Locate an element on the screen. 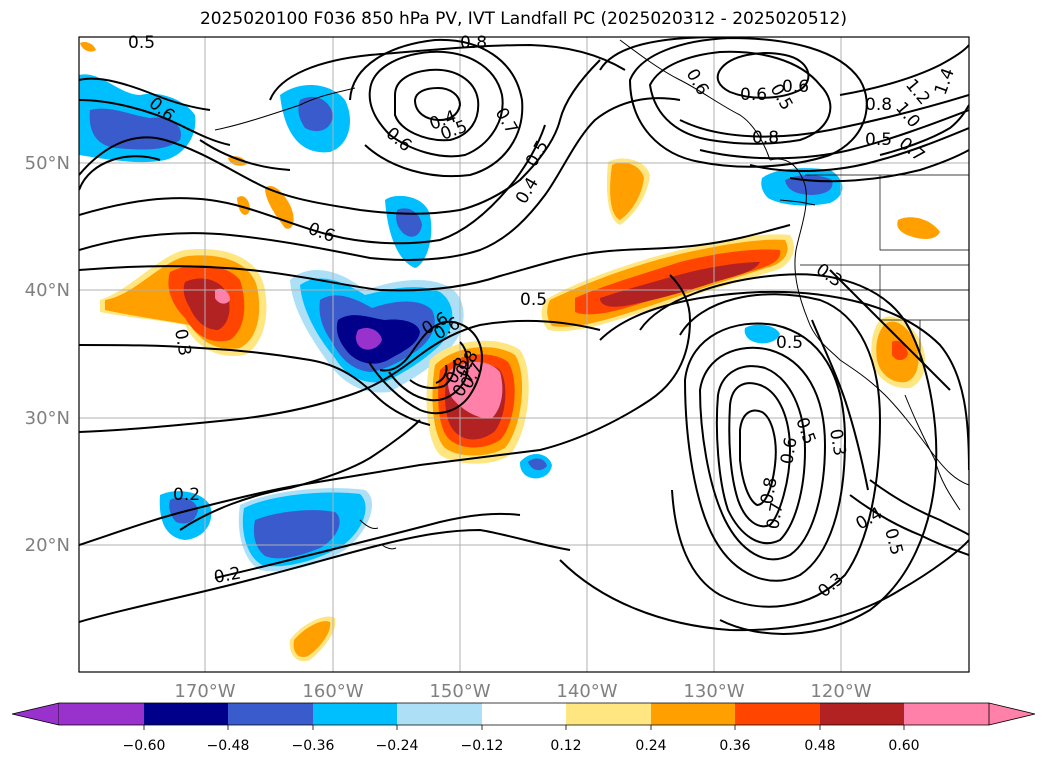 Image resolution: width=1047 pixels, height=765 pixels. colorbar-tick-label: 0.12 is located at coordinates (565, 746).